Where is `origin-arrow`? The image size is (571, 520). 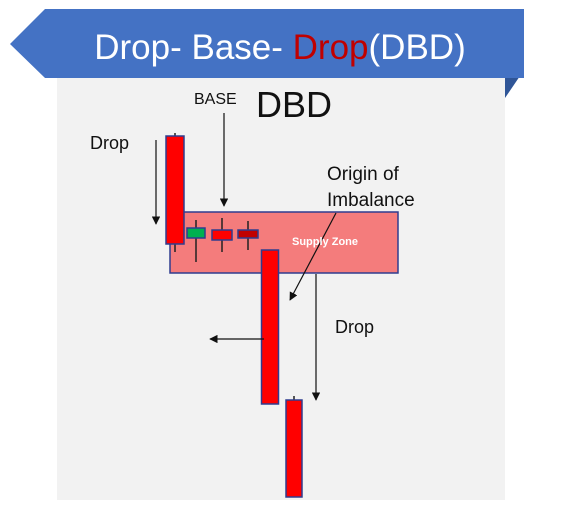 origin-arrow is located at coordinates (313, 256).